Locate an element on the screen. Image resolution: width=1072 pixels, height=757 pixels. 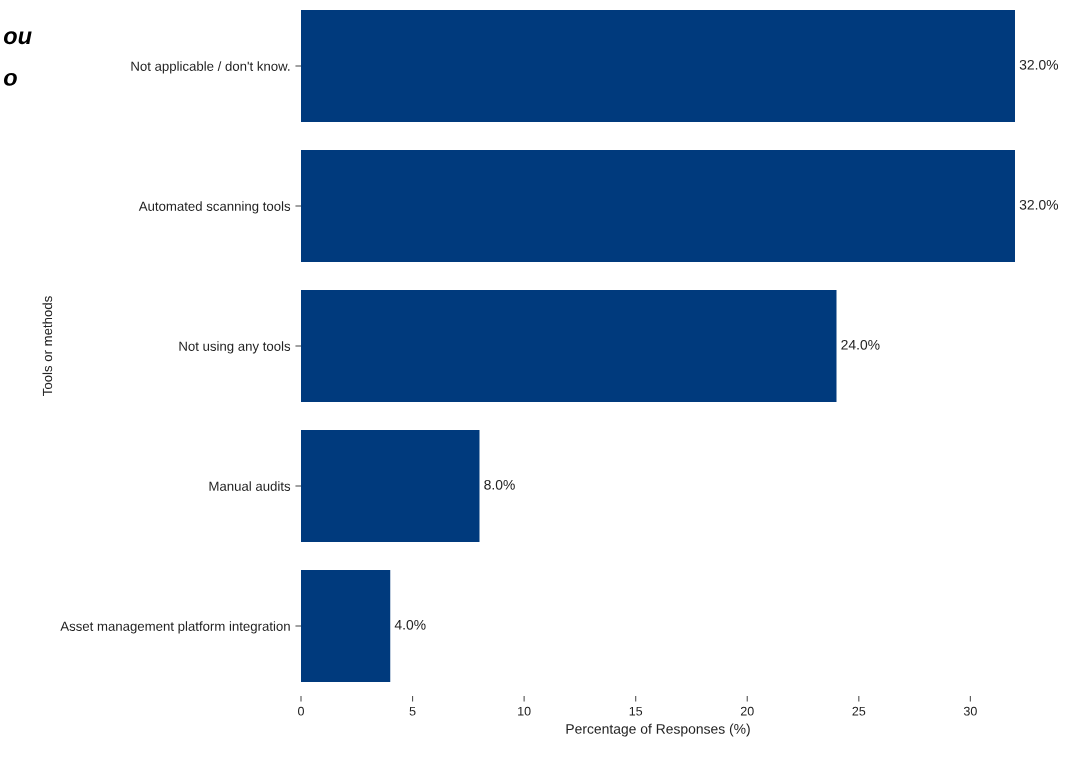
y-tick-label: Not using any tools is located at coordinates (235, 347).